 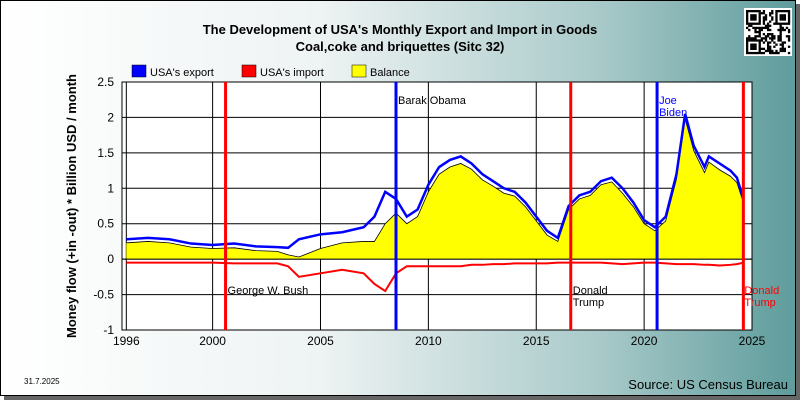 What do you see at coordinates (110, 259) in the screenshot?
I see `y-tick-label-5: 0` at bounding box center [110, 259].